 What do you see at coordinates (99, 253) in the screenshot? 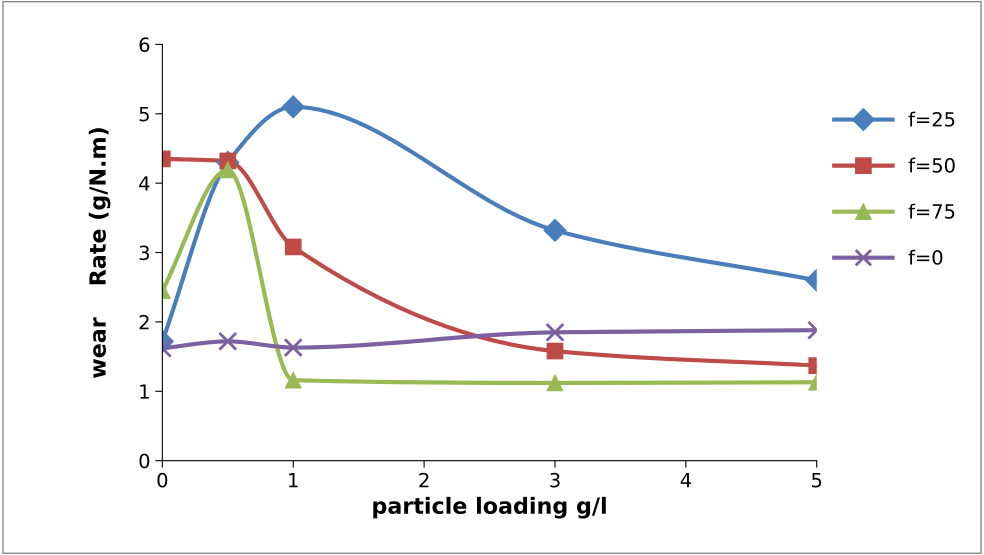
I see `y-axis-title: wear Rate (g/N.m)` at bounding box center [99, 253].